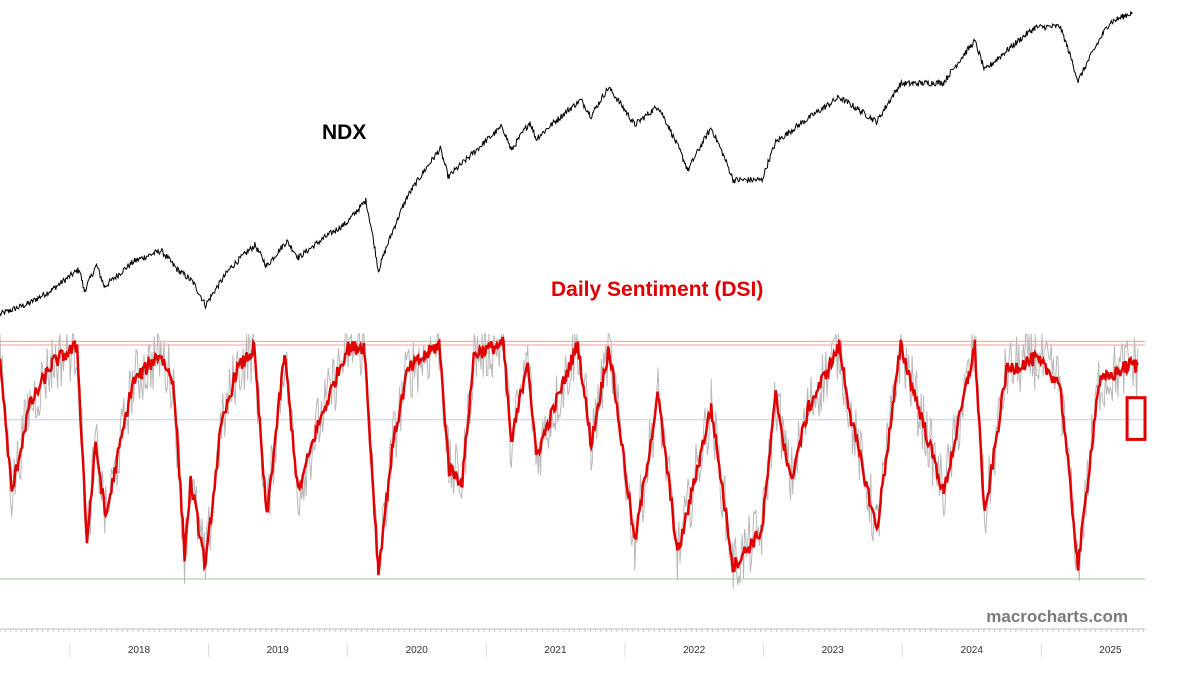  I want to click on x-axis-year-dividers, so click(555, 650).